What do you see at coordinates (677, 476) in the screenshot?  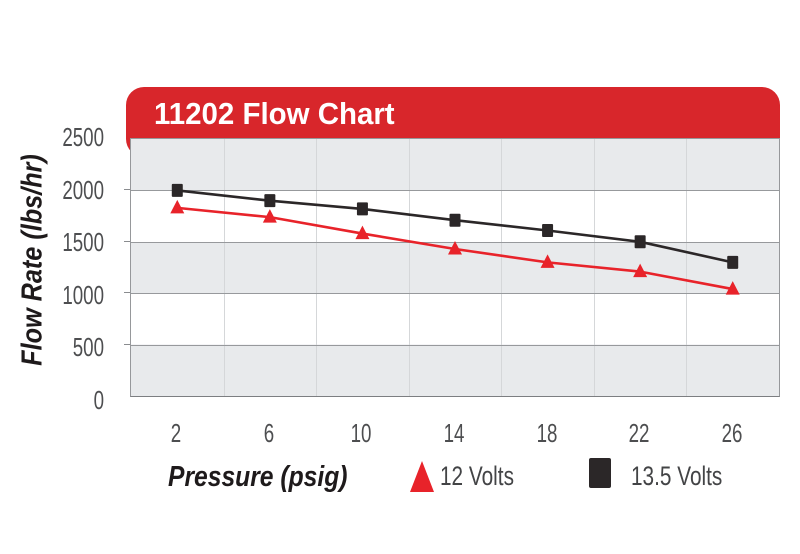 I see `legend-label-13-5-volts: 13.5 Volts` at bounding box center [677, 476].